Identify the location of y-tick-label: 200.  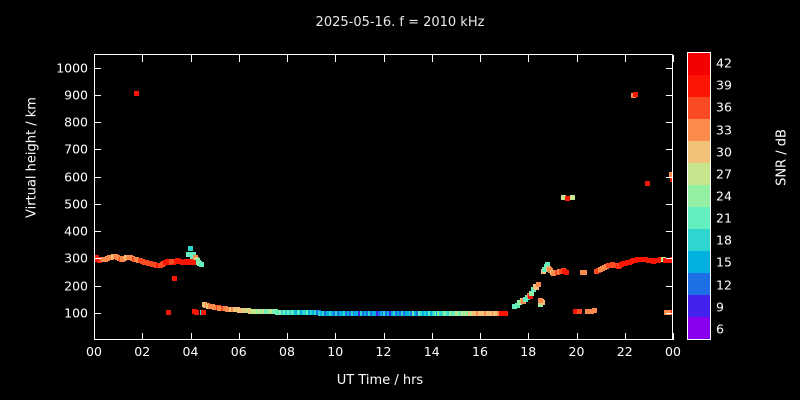
(76, 286).